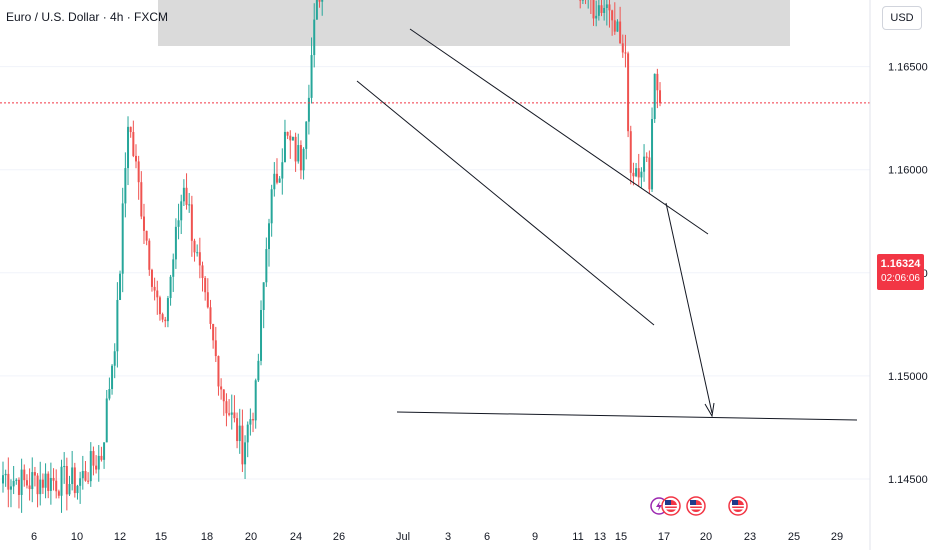 Image resolution: width=932 pixels, height=550 pixels. Describe the element at coordinates (600, 537) in the screenshot. I see `time-tick-label: 13` at that location.